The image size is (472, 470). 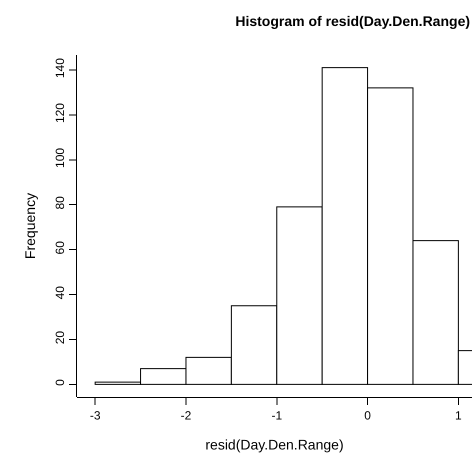 What do you see at coordinates (30, 226) in the screenshot?
I see `y-axis-title: Frequency` at bounding box center [30, 226].